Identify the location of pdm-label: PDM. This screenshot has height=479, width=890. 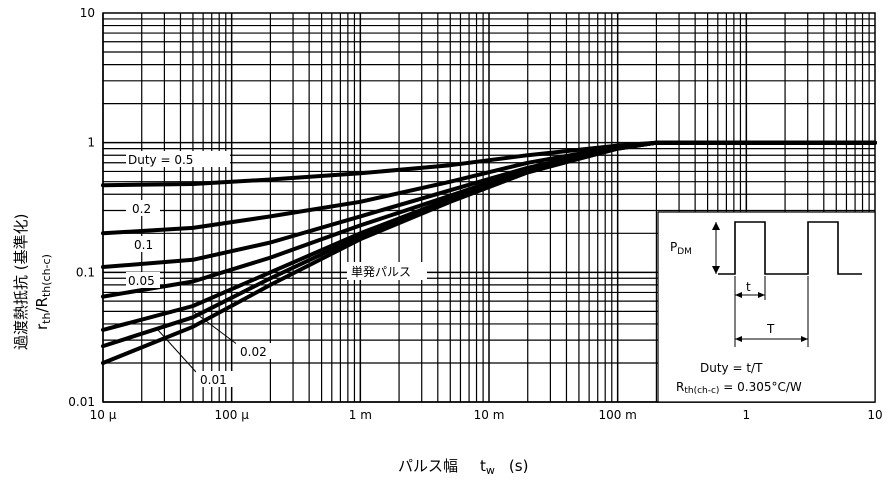
(681, 248).